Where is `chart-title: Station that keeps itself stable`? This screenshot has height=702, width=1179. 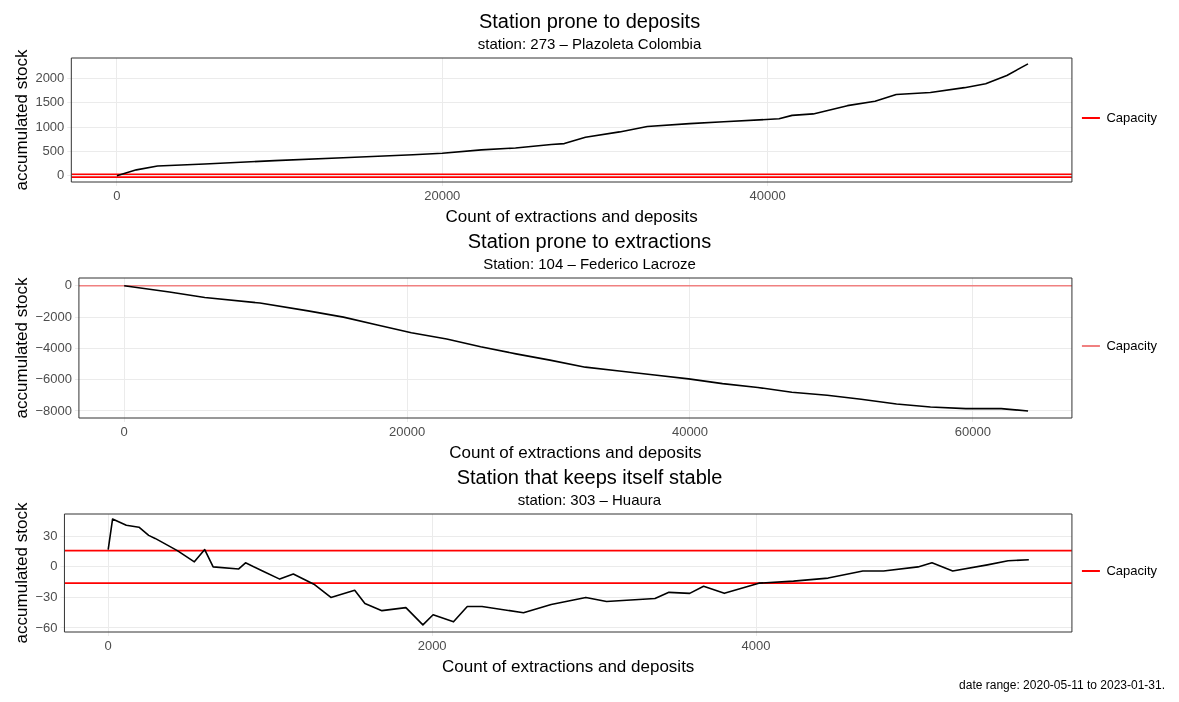 chart-title: Station that keeps itself stable is located at coordinates (589, 476).